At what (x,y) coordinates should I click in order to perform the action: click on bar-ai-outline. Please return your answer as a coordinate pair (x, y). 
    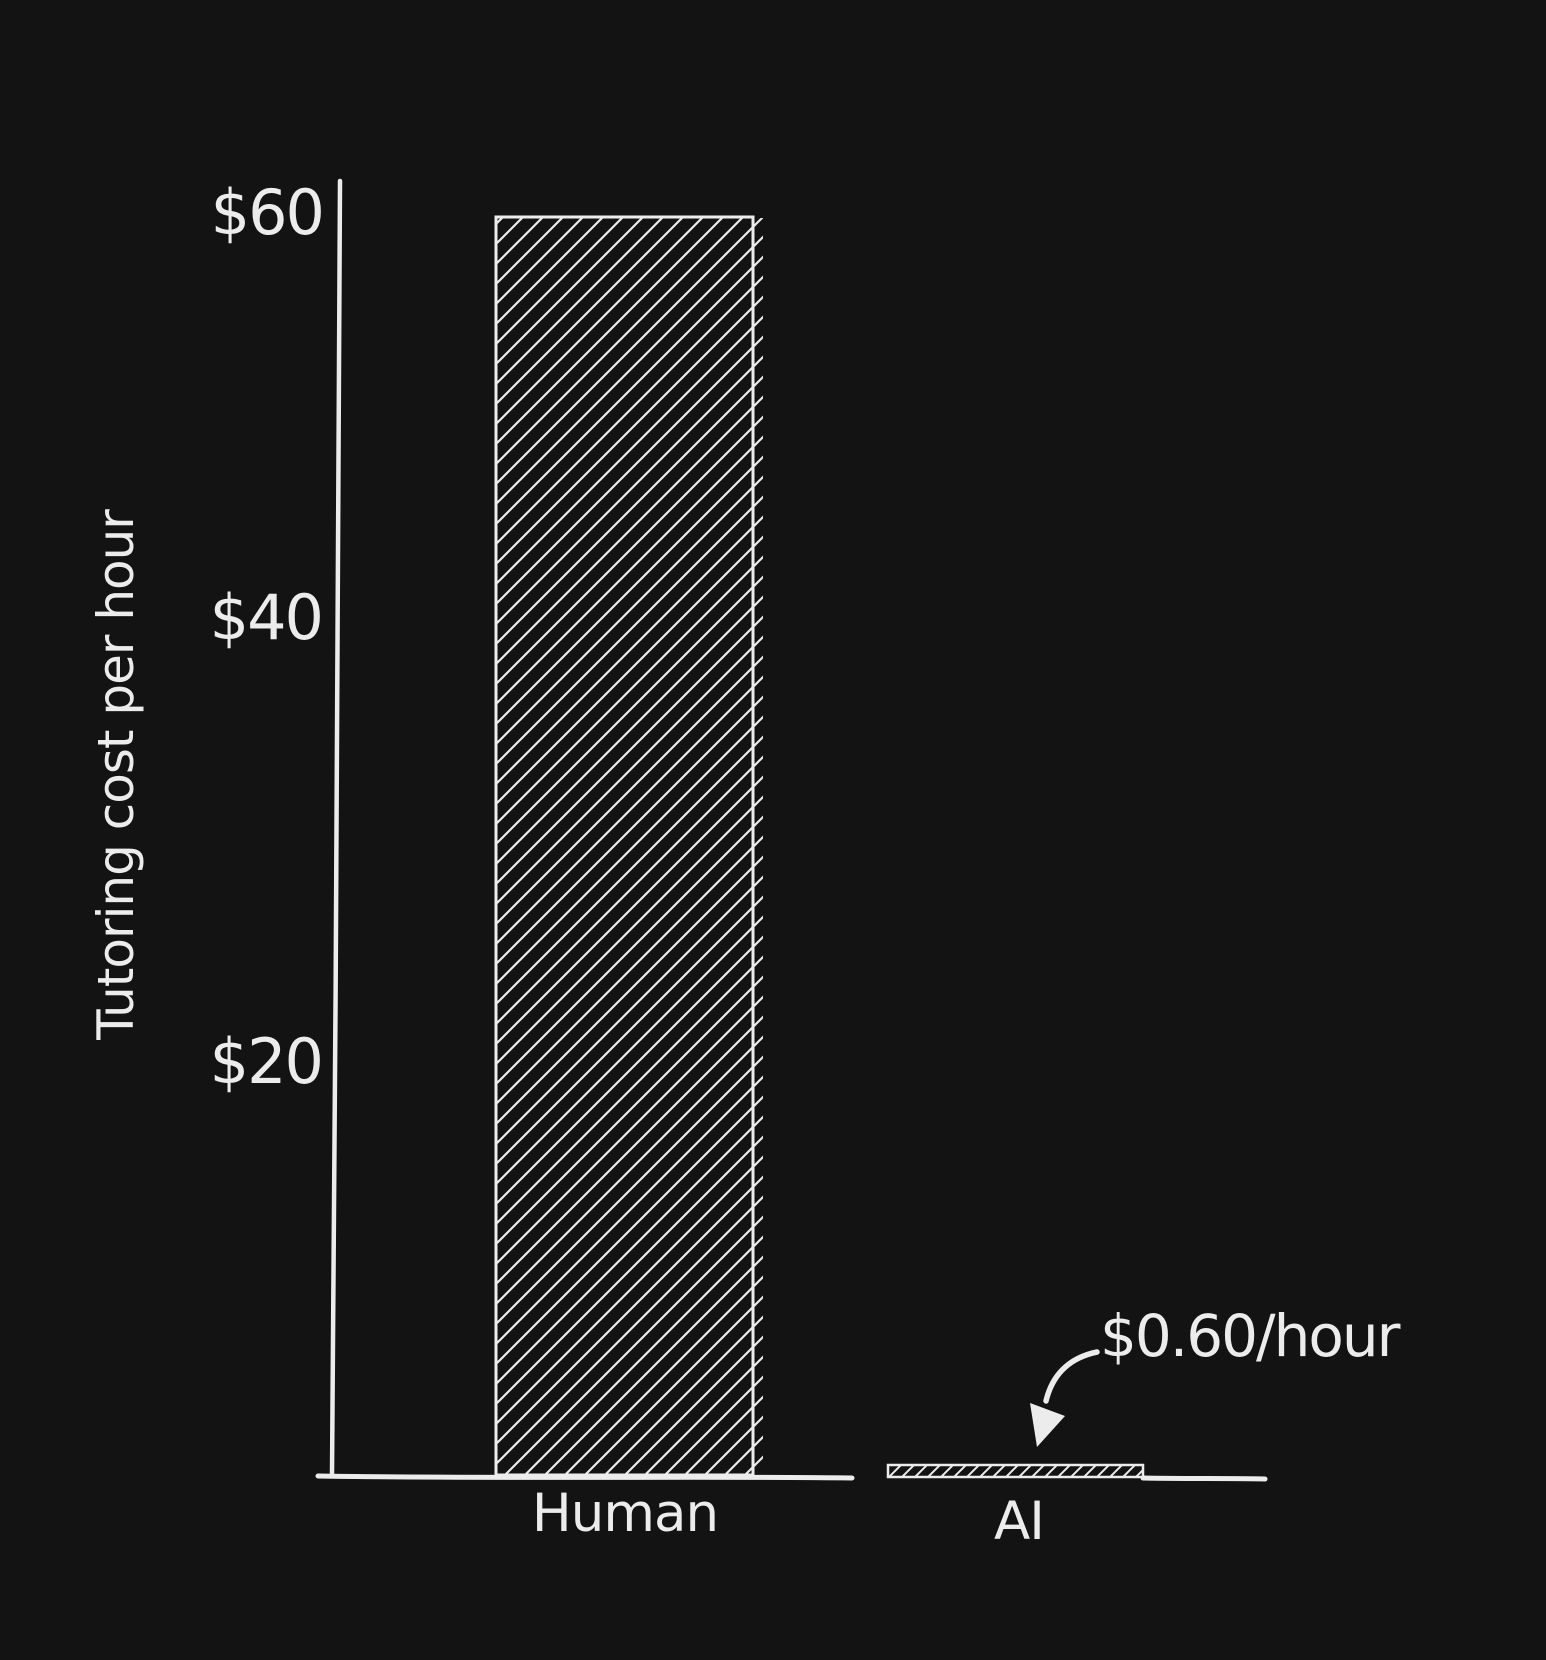
    Looking at the image, I should click on (1015, 1471).